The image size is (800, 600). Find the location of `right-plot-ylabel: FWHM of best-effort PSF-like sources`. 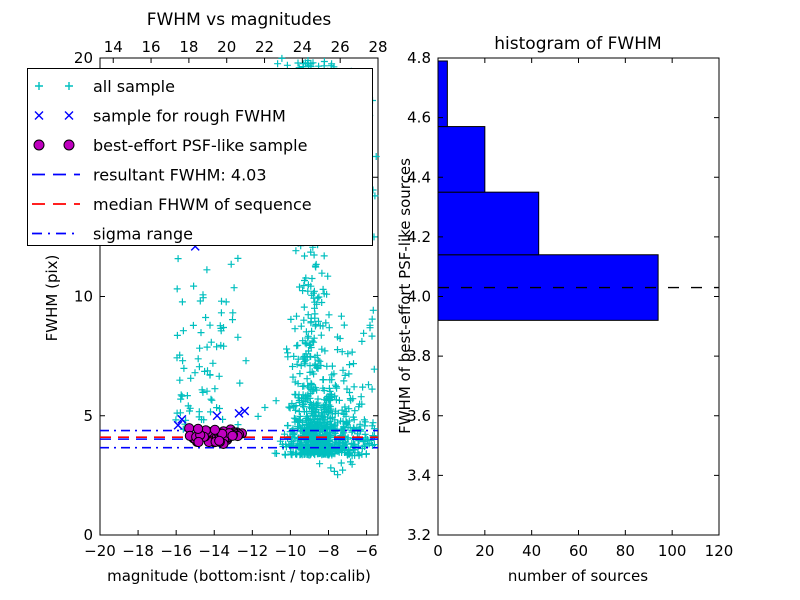

right-plot-ylabel: FWHM of best-effort PSF-like sources is located at coordinates (405, 296).